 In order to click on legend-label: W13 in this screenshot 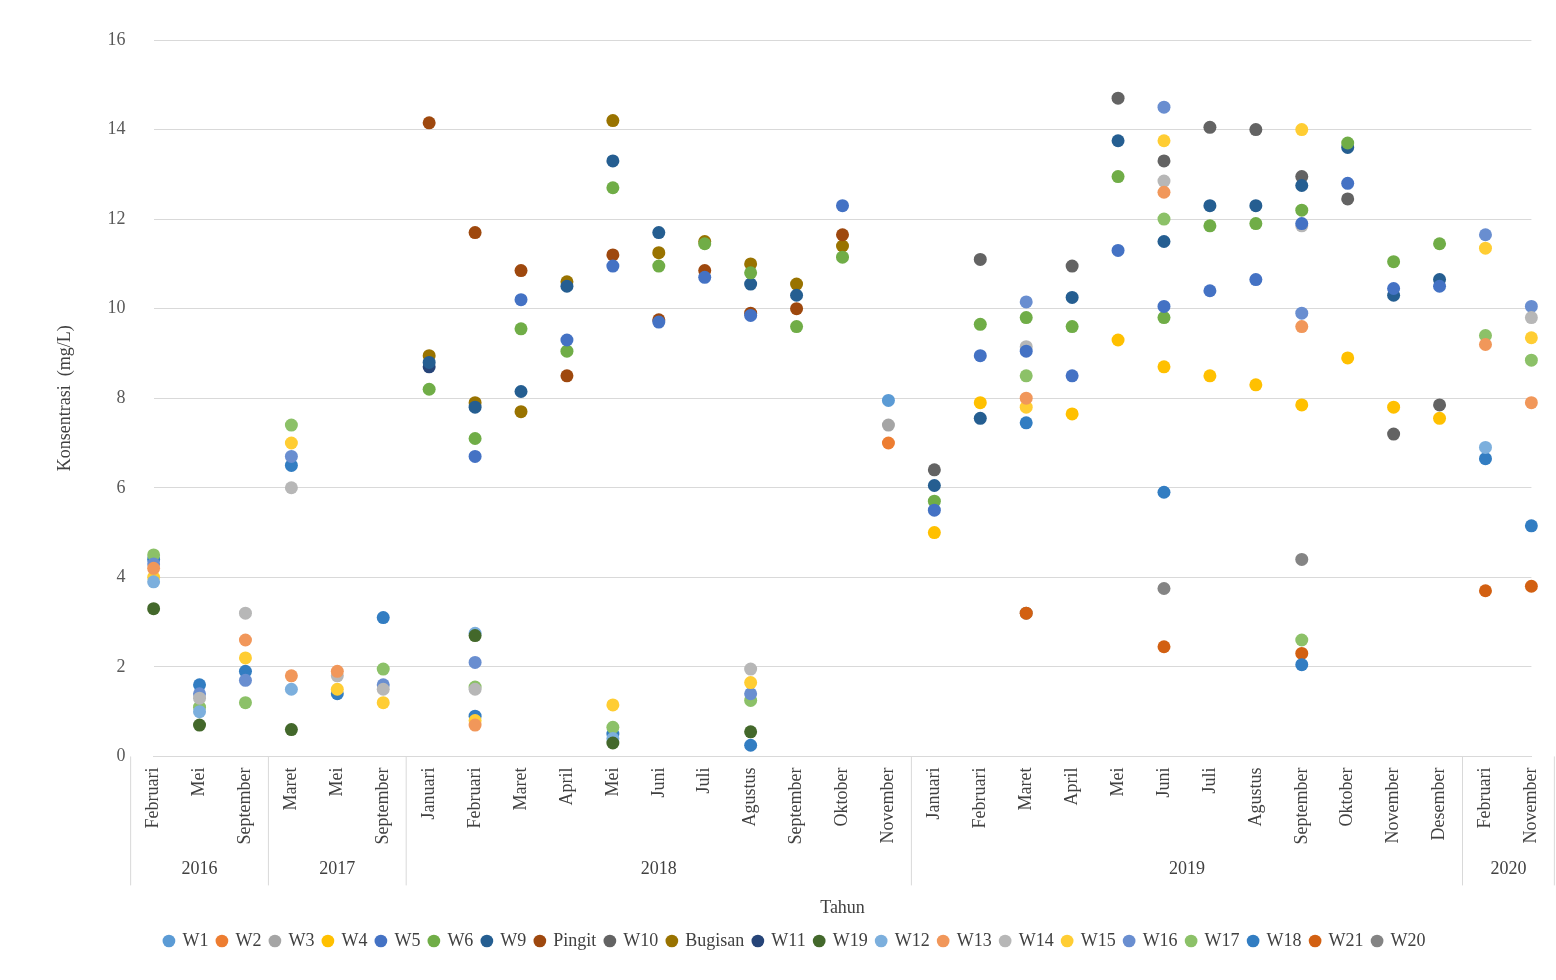, I will do `click(974, 939)`.